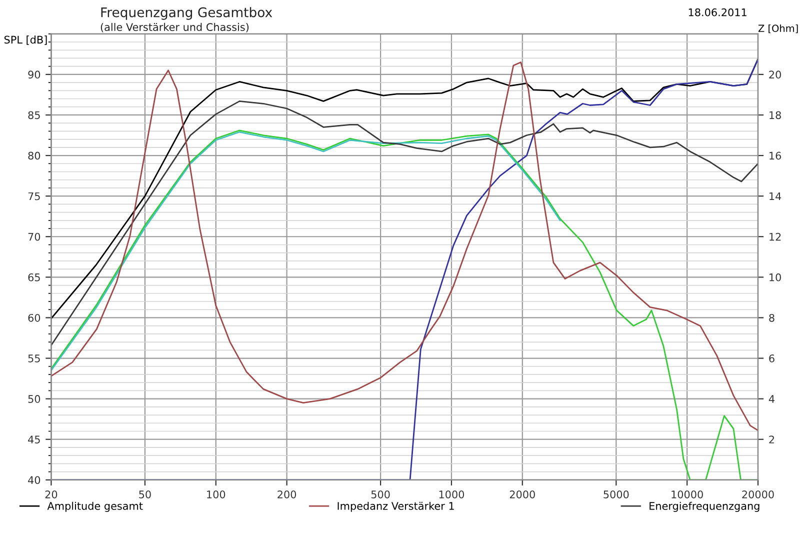 This screenshot has width=800, height=538. Describe the element at coordinates (771, 399) in the screenshot. I see `y2-tick-label: 4` at that location.